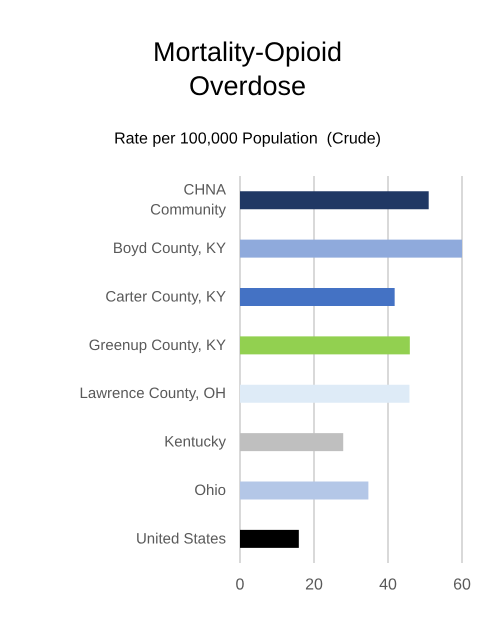  Describe the element at coordinates (247, 139) in the screenshot. I see `chart-subtitle: Rate per 100,000 Population (Crude)` at that location.